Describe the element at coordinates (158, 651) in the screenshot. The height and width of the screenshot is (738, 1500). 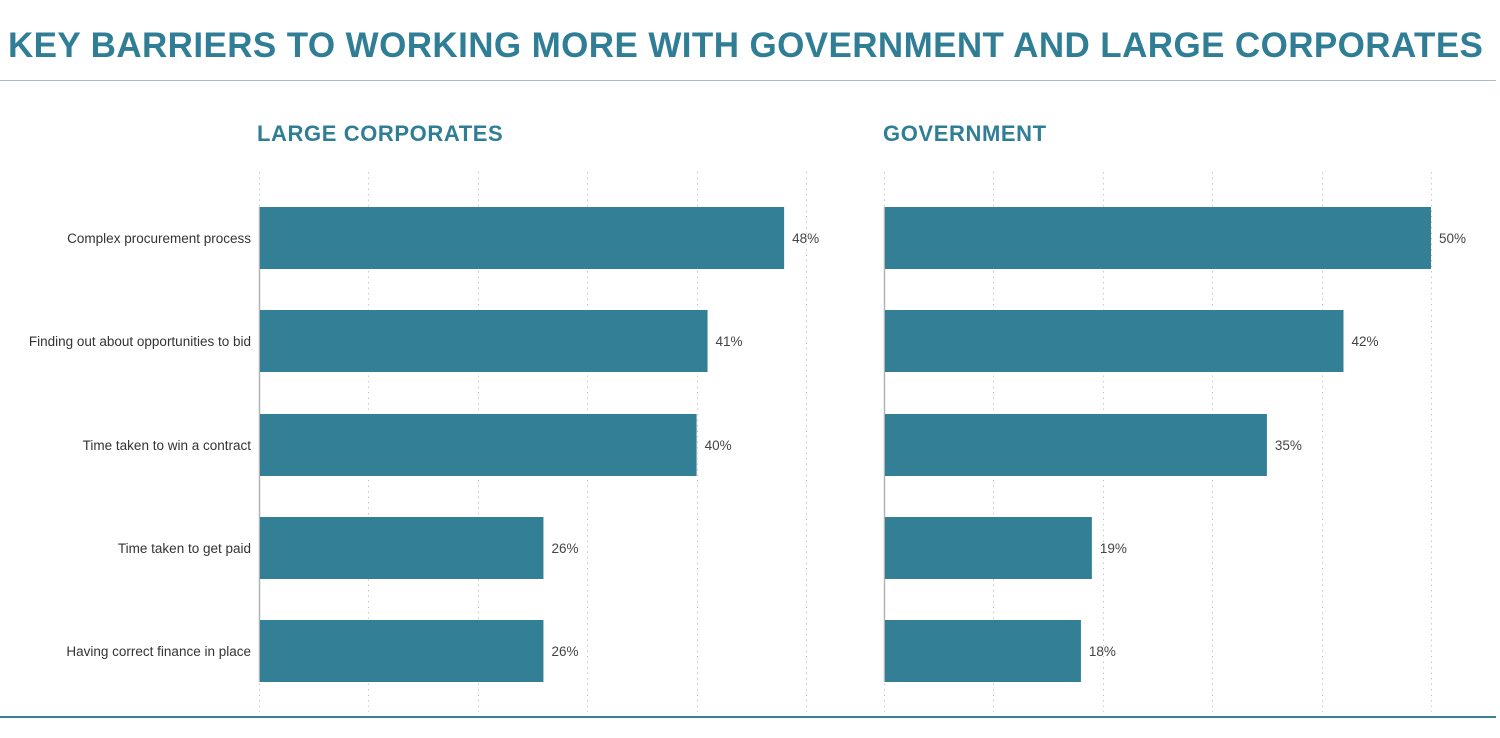
I see `category-label: Having correct finance in place` at that location.